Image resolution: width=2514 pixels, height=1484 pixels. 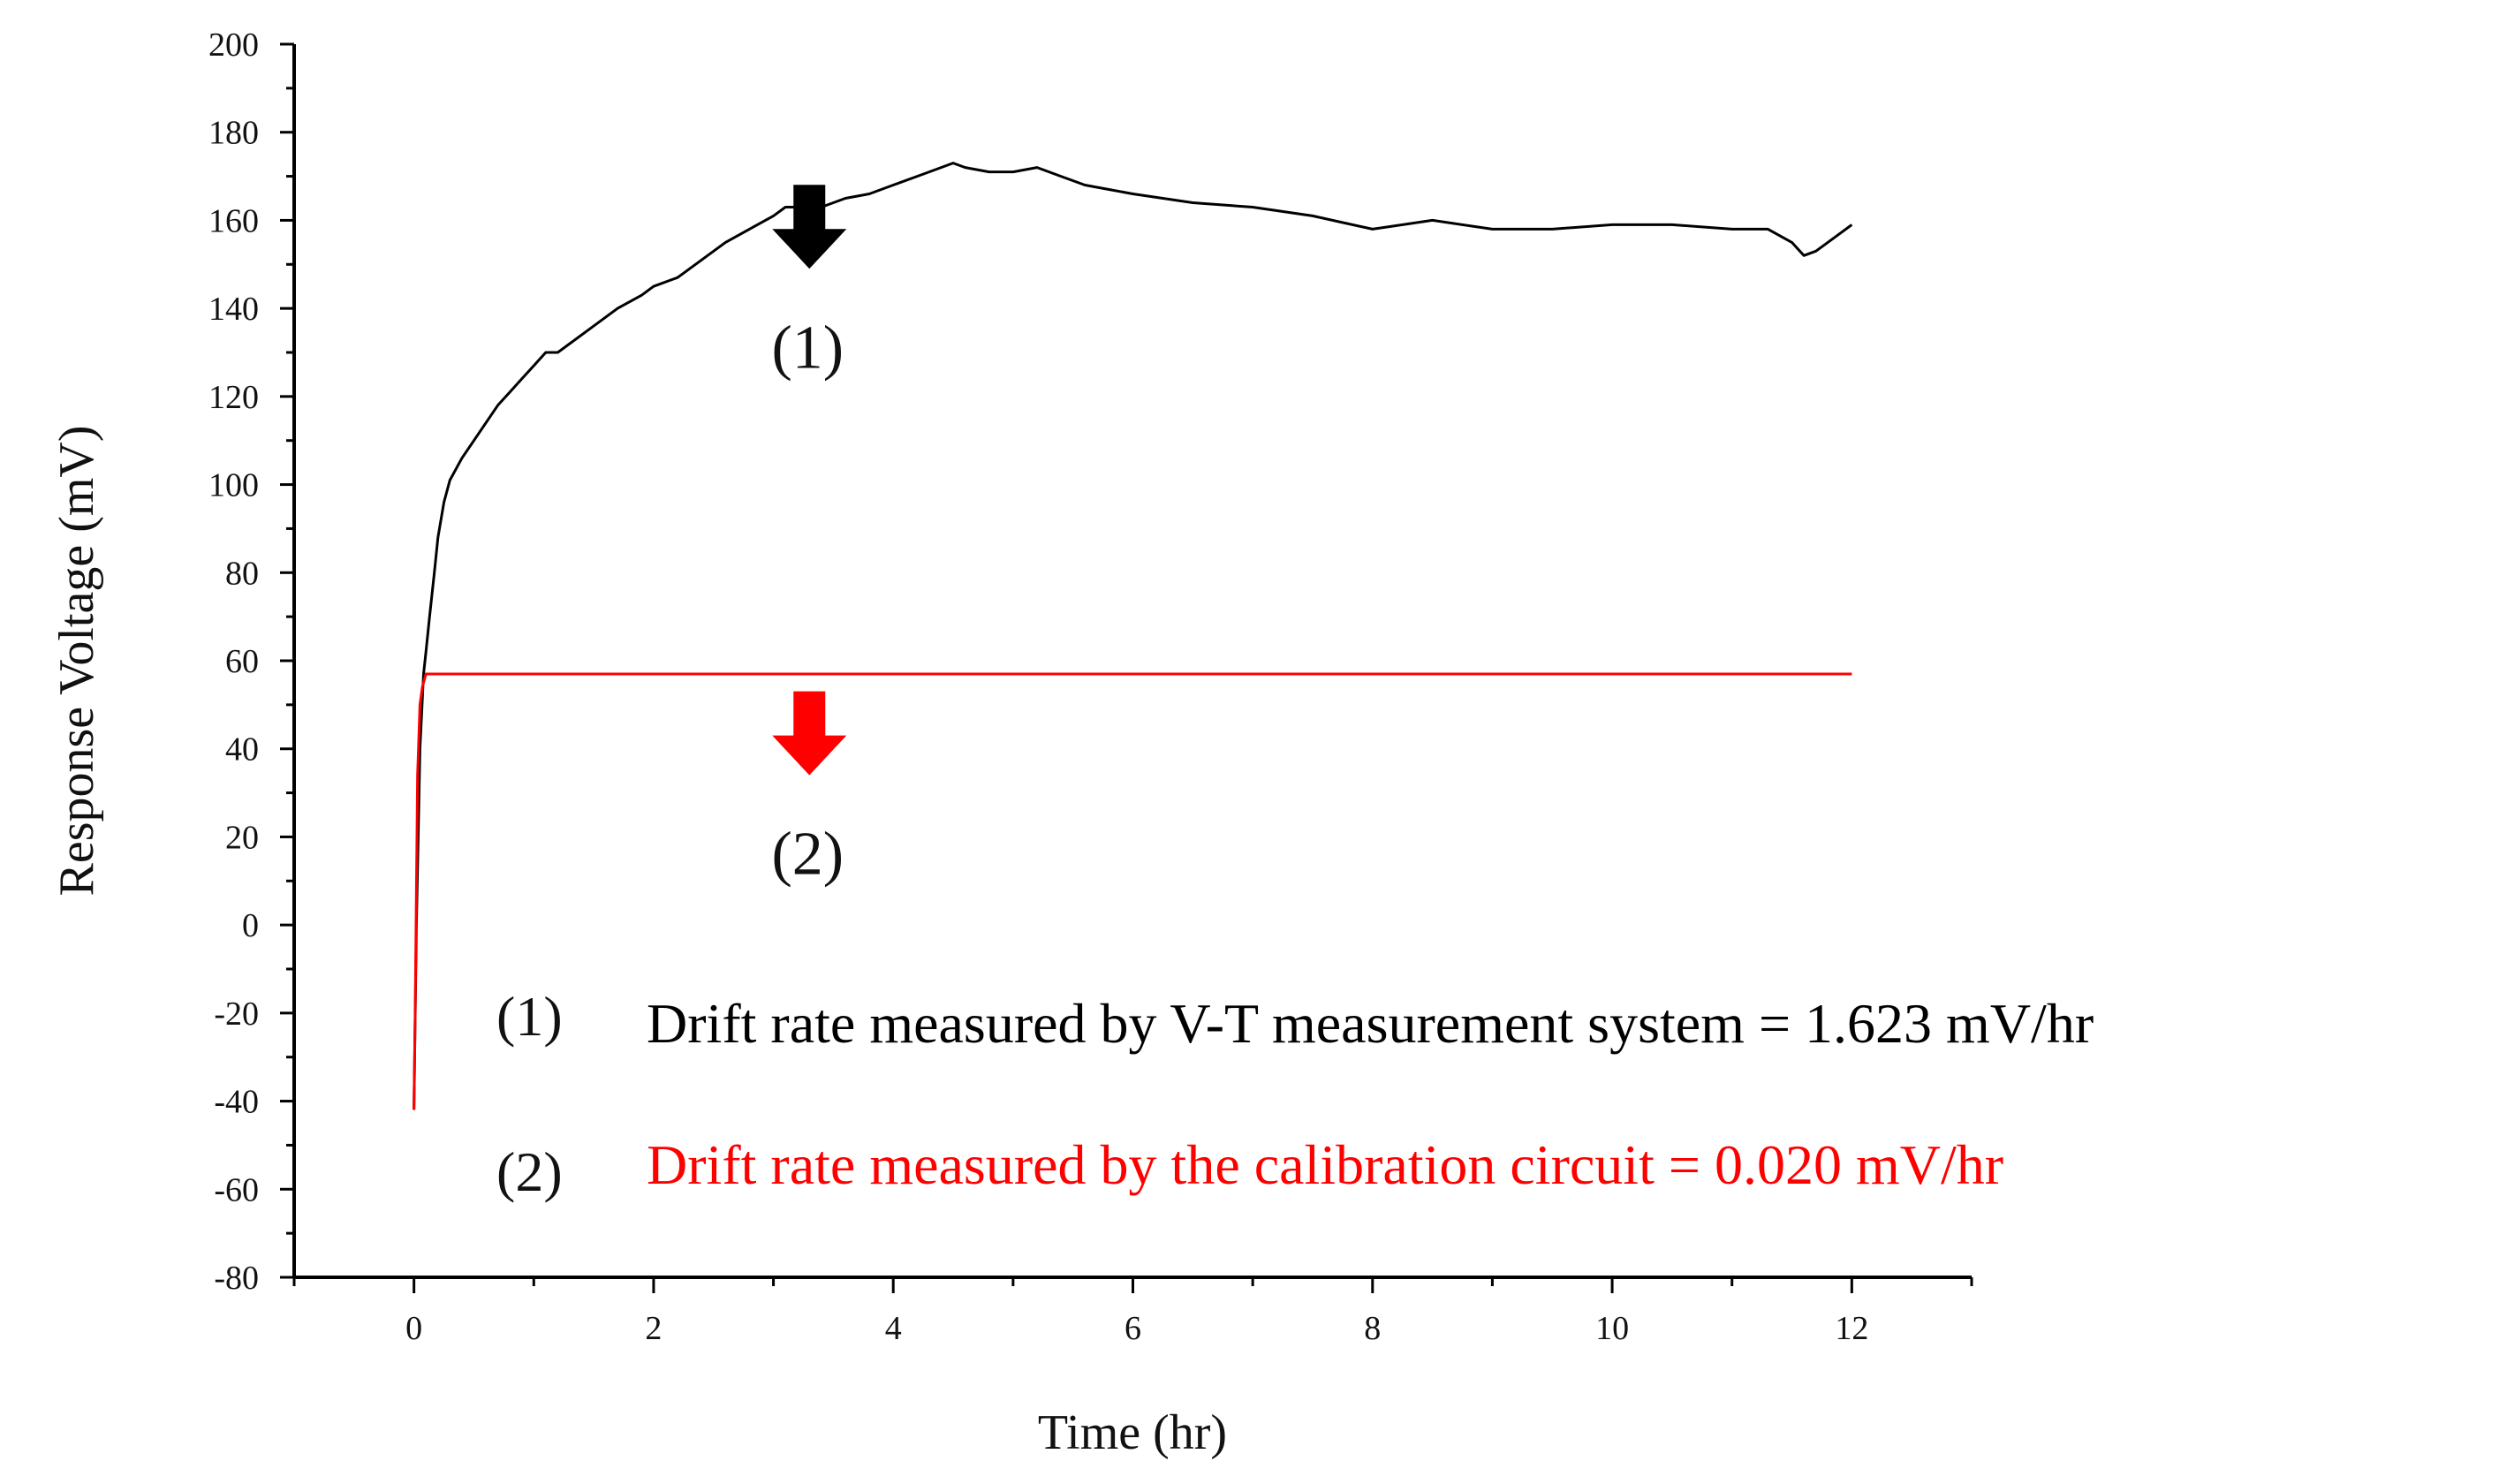 What do you see at coordinates (530, 1171) in the screenshot?
I see `legend-marker-2: (2)` at bounding box center [530, 1171].